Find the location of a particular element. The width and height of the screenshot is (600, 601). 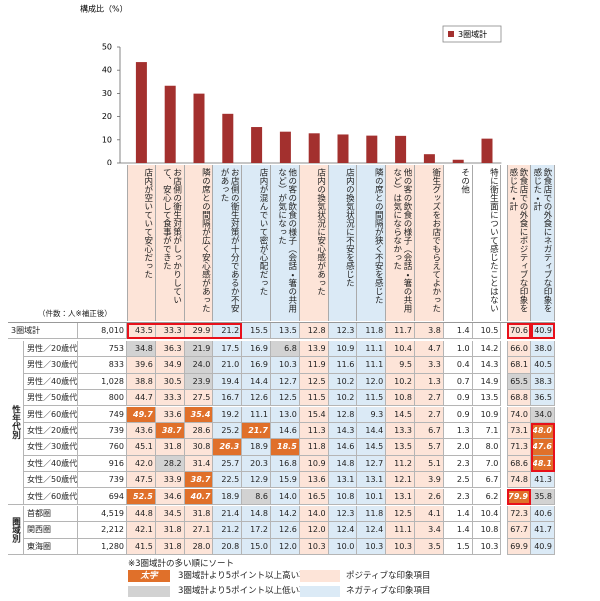

value-cell: 14.8 is located at coordinates (343, 464).